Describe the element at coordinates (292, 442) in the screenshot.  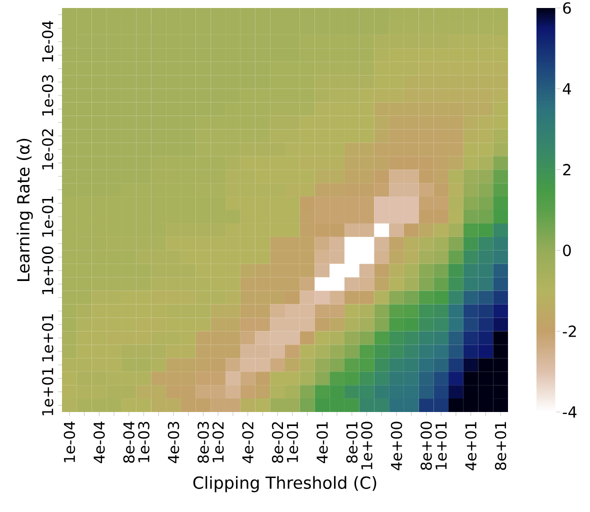
I see `x-tick-label: 1e-01` at that location.